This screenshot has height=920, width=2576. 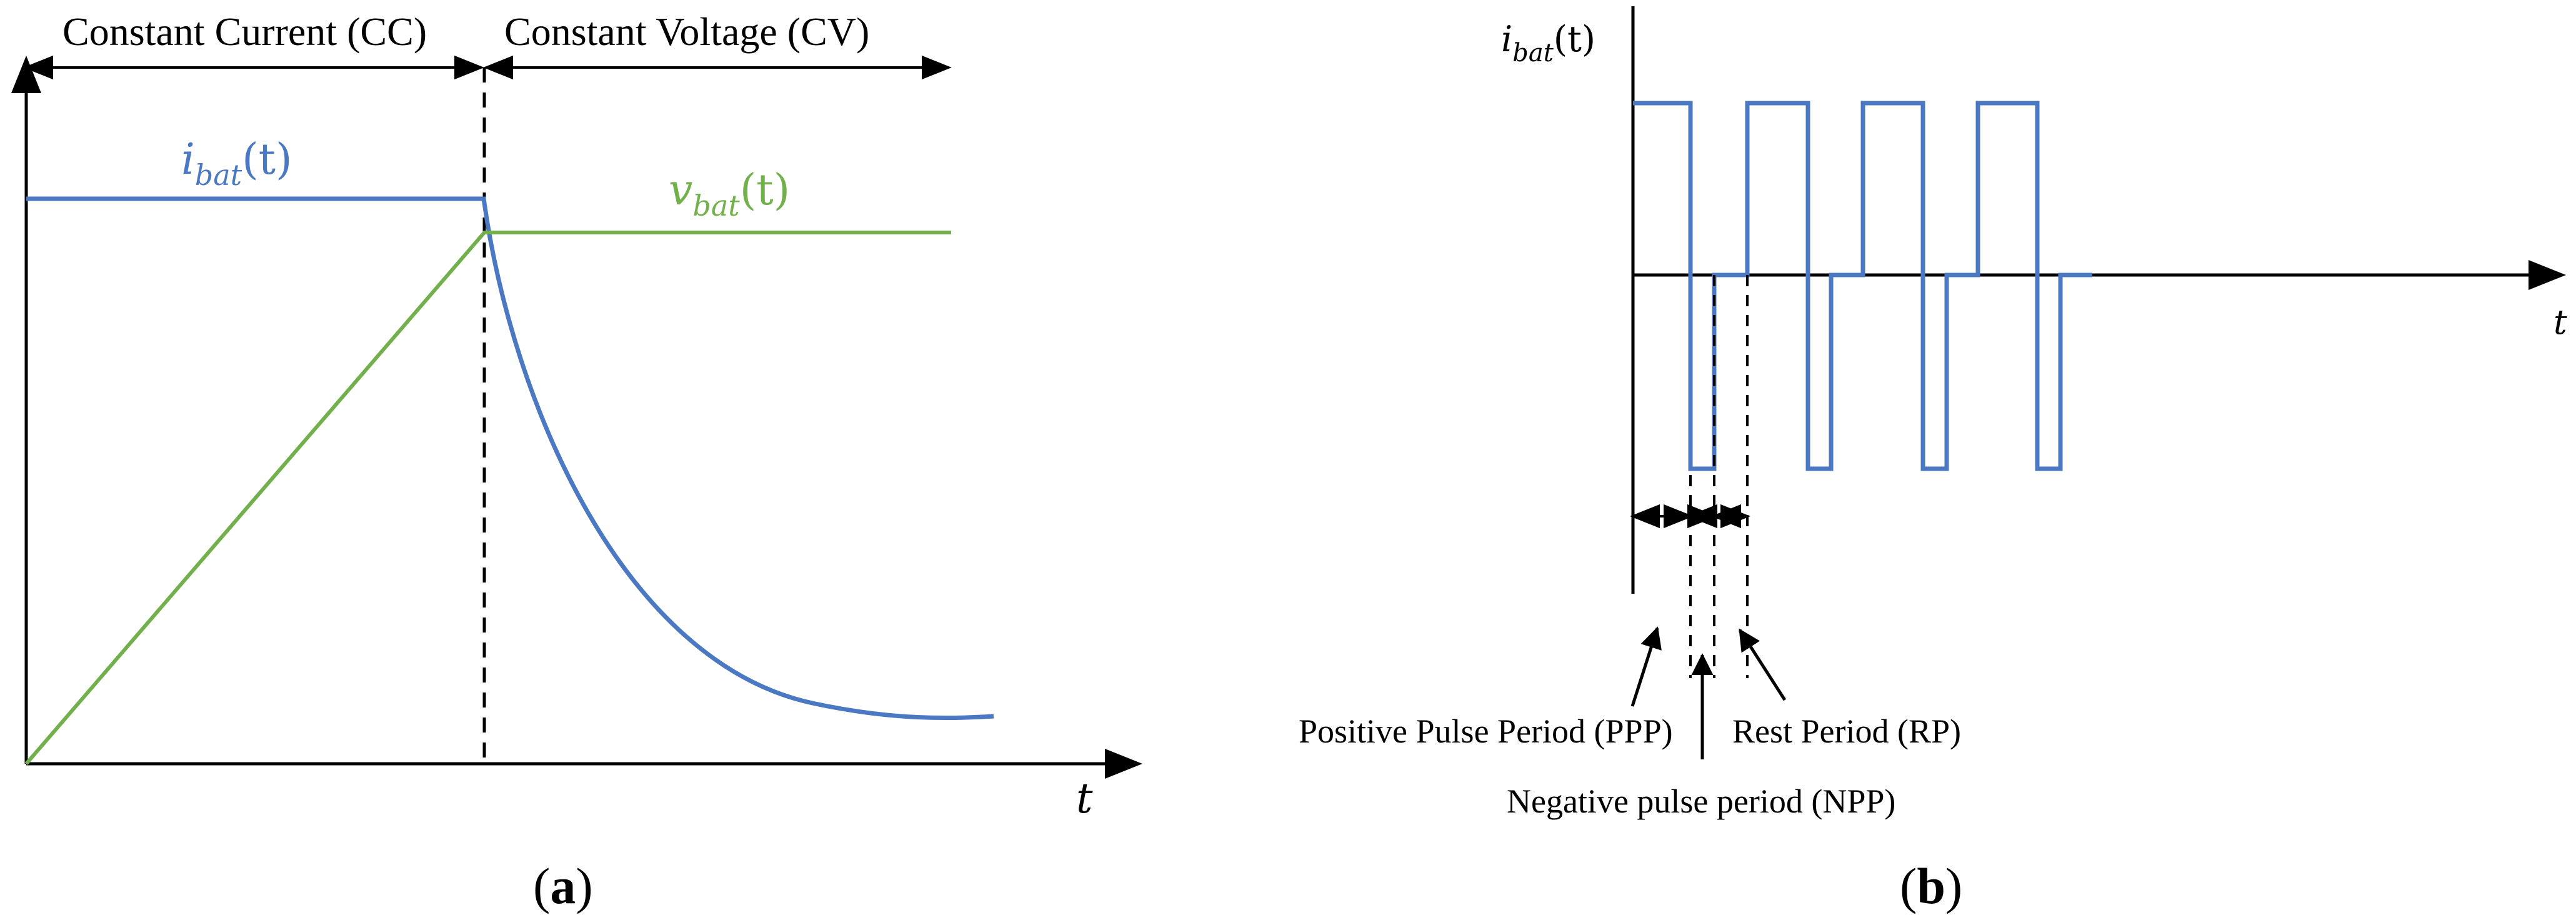 I want to click on panel-a-voltage-symbol: v, so click(x=680, y=190).